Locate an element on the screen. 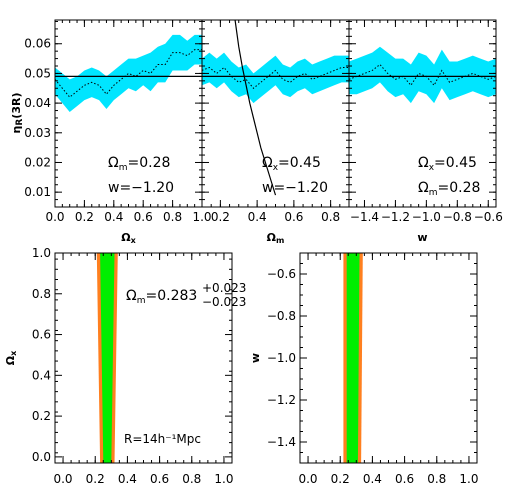 The image size is (519, 488). panel-bottom-left-ytick-label: 0.2 is located at coordinates (41, 416).